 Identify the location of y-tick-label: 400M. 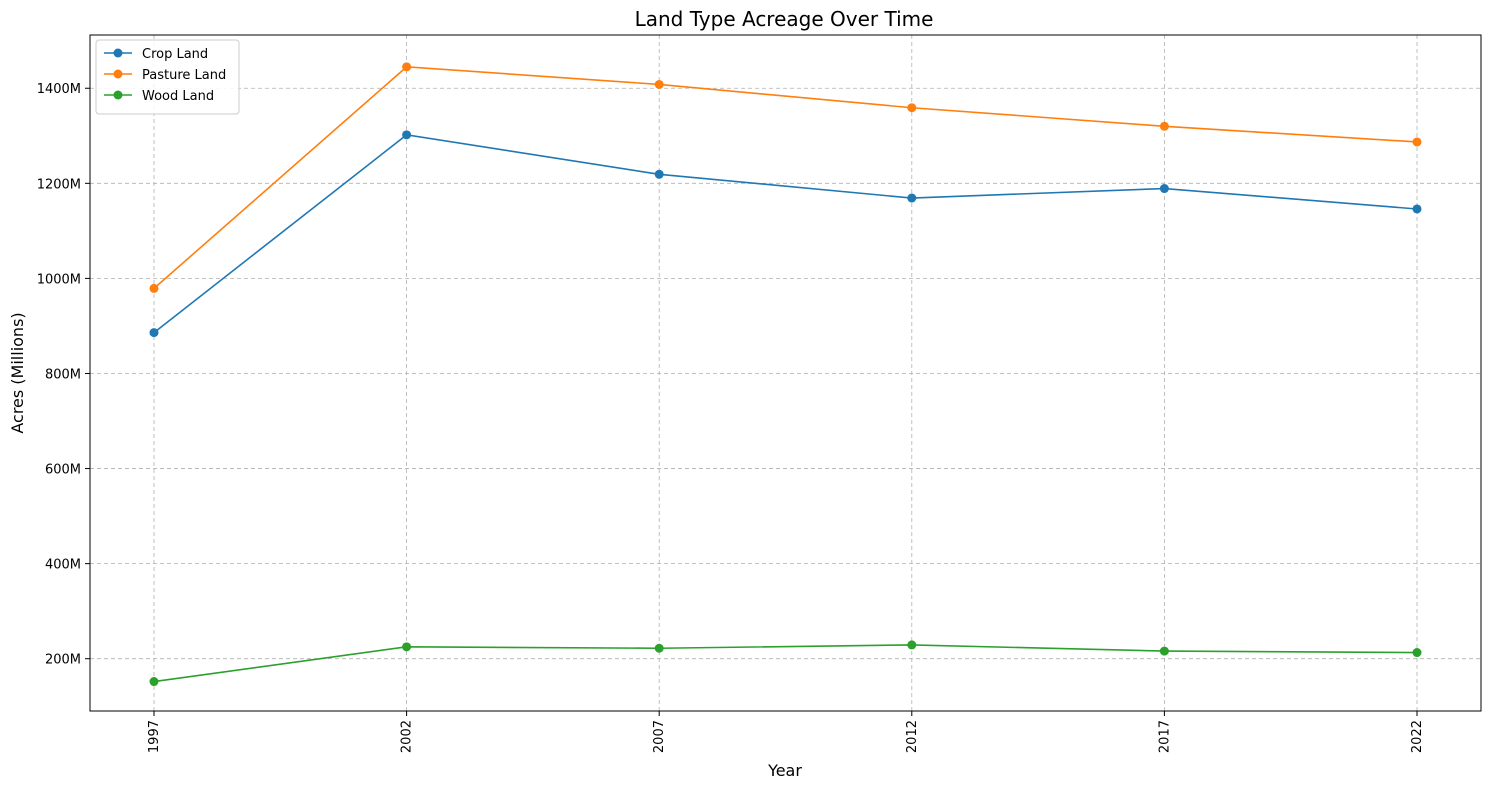
(63, 565).